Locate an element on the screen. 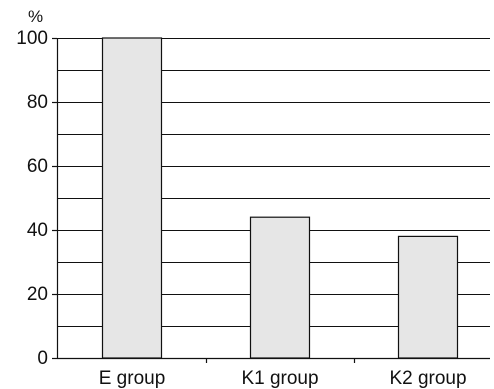  y-tick-labels: 0 20 40 60 80 100 is located at coordinates (32, 198).